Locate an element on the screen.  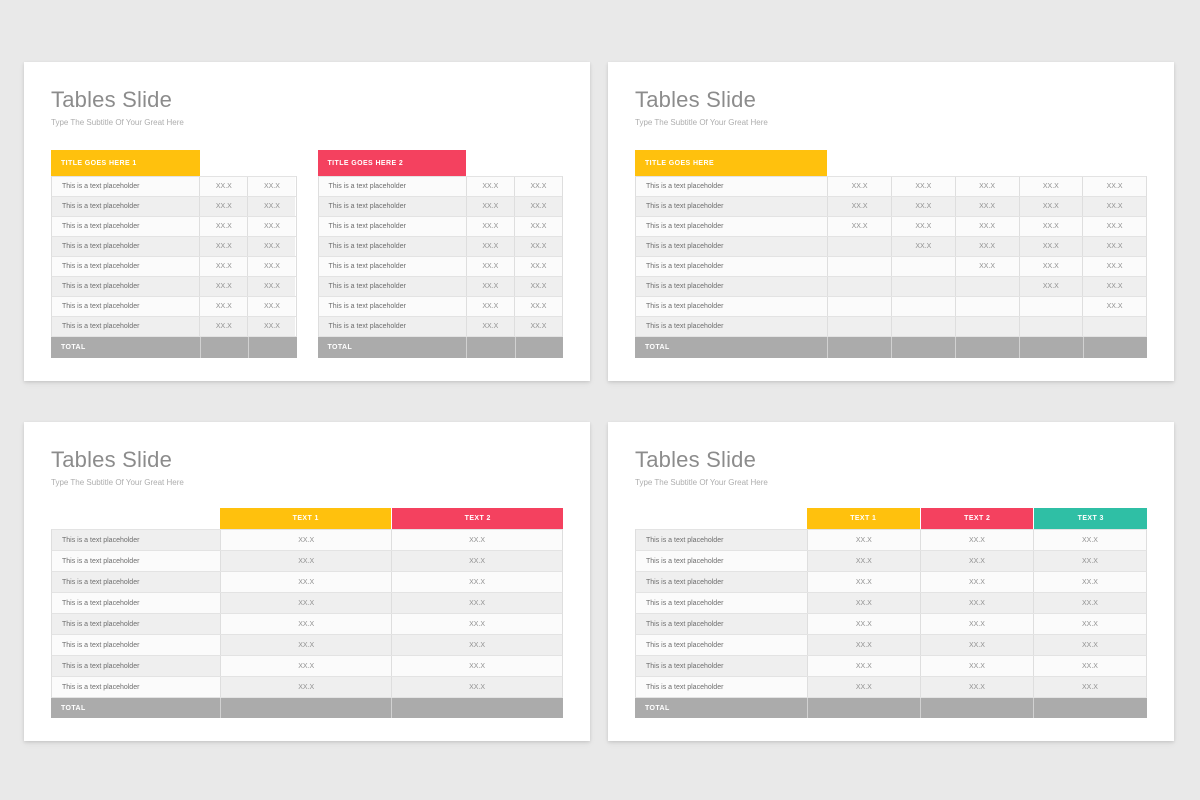
table-title-header: TITLE GOES HERE is located at coordinates (731, 163).